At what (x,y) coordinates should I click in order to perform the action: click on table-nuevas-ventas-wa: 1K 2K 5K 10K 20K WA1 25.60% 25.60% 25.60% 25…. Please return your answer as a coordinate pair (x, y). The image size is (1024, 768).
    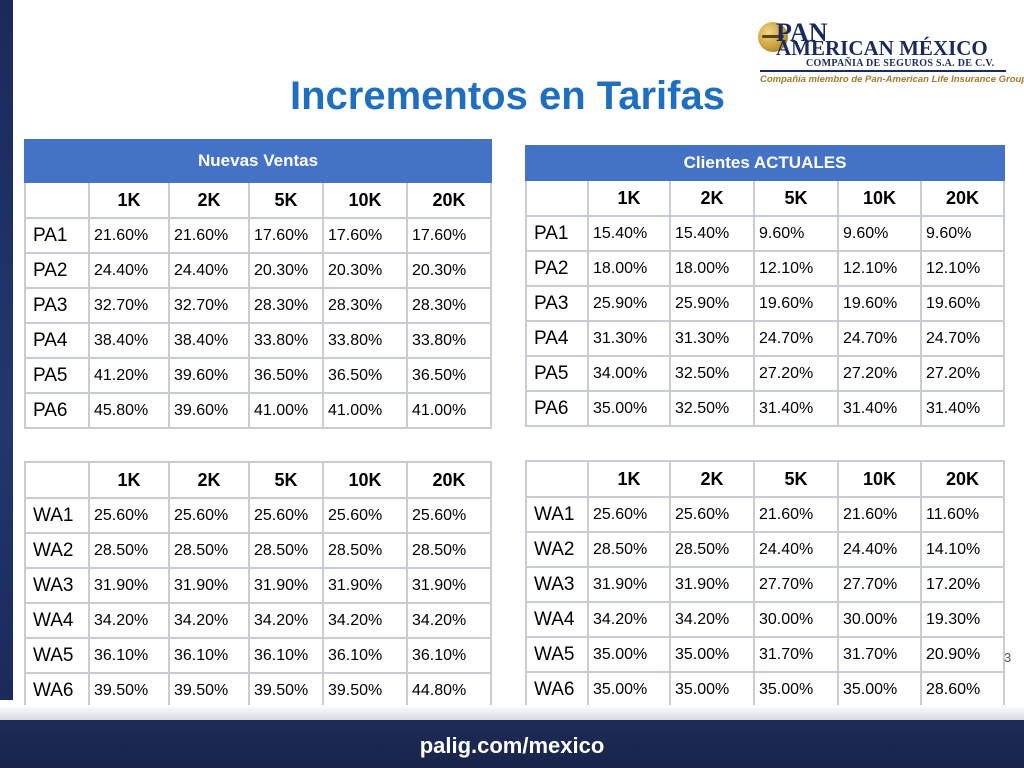
    Looking at the image, I should click on (258, 585).